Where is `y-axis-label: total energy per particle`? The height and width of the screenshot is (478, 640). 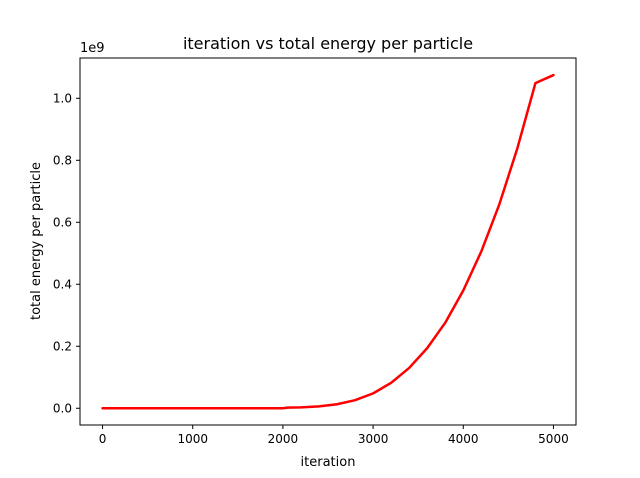
y-axis-label: total energy per particle is located at coordinates (36, 241).